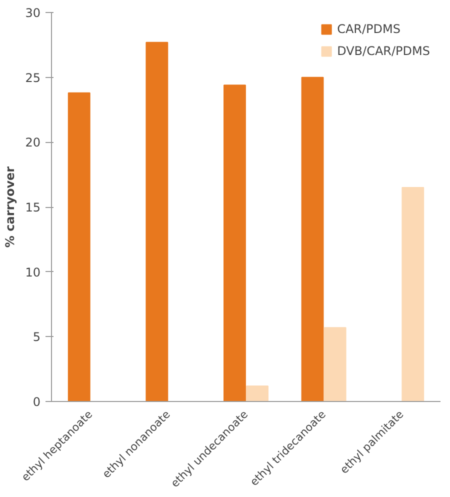  What do you see at coordinates (33, 77) in the screenshot?
I see `y-tick-label: 25` at bounding box center [33, 77].